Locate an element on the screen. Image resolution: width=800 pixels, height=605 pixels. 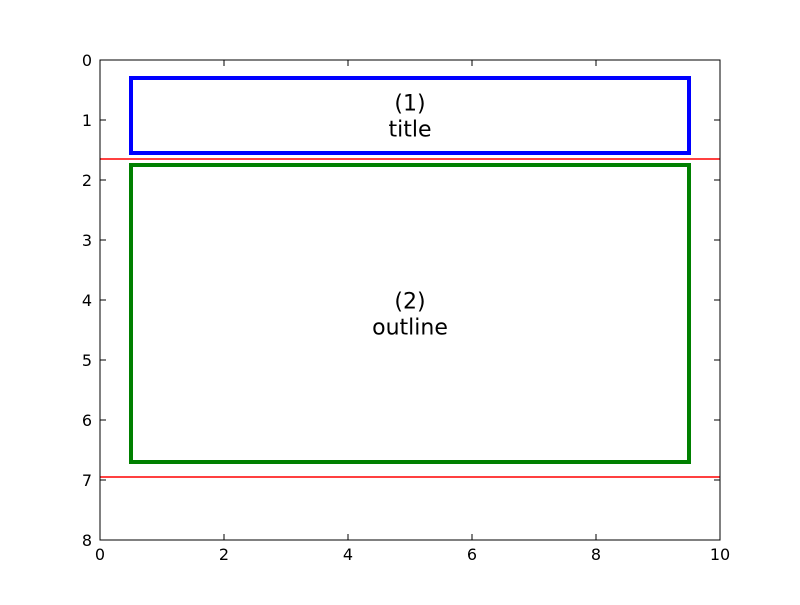
box-2-label: outline is located at coordinates (410, 328).